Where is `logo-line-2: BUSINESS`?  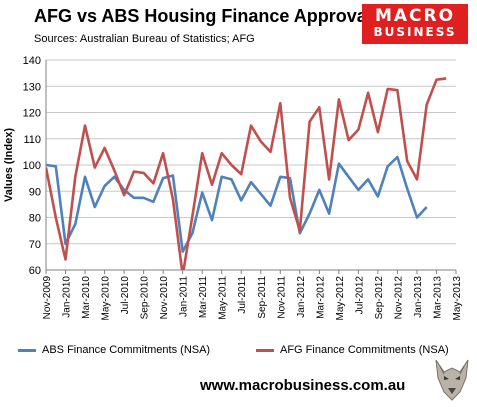
logo-line-2: BUSINESS is located at coordinates (415, 32).